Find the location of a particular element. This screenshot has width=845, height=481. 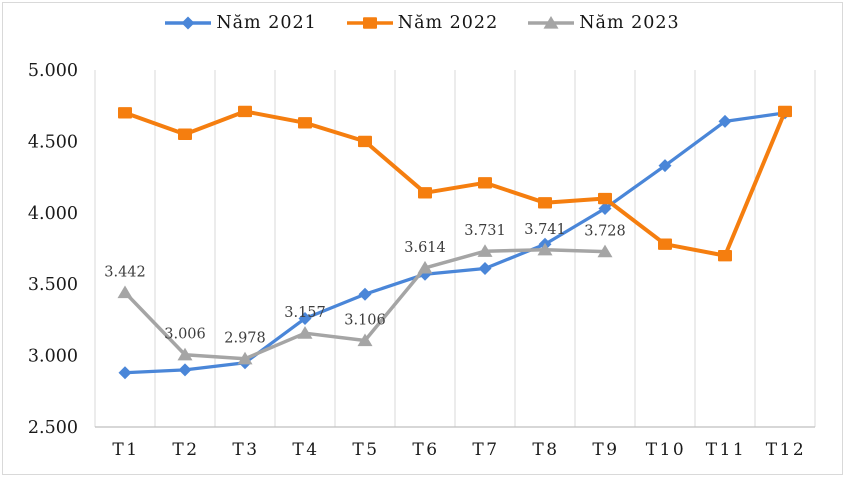

x-axis-label: T11 is located at coordinates (726, 450).